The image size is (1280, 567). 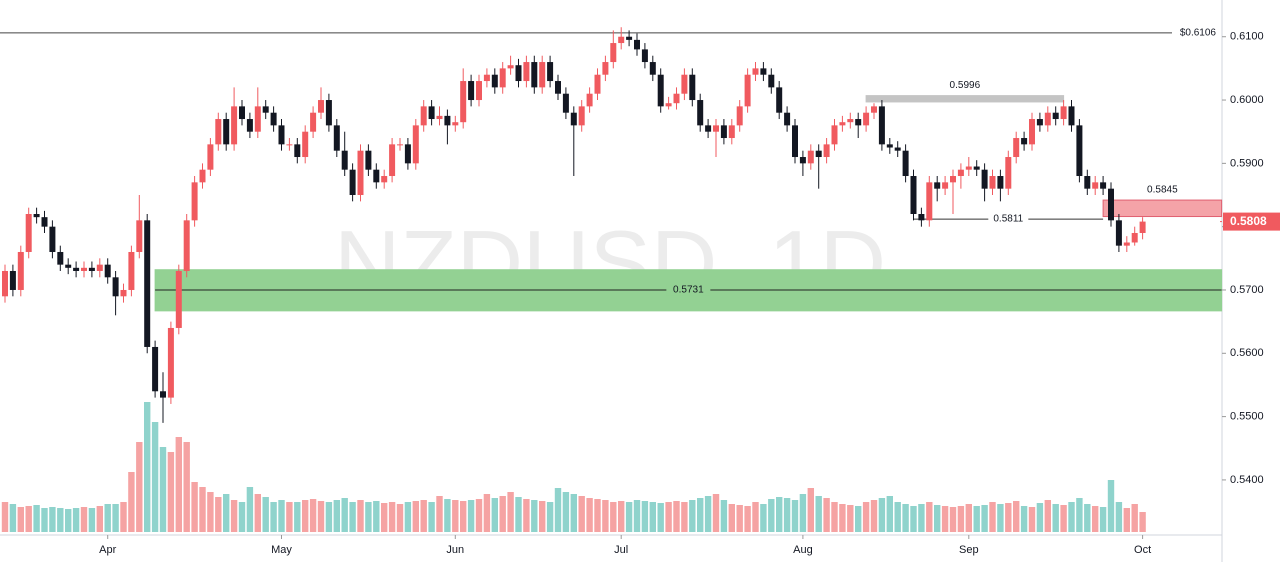 I want to click on zone-label-bg, so click(x=688, y=289).